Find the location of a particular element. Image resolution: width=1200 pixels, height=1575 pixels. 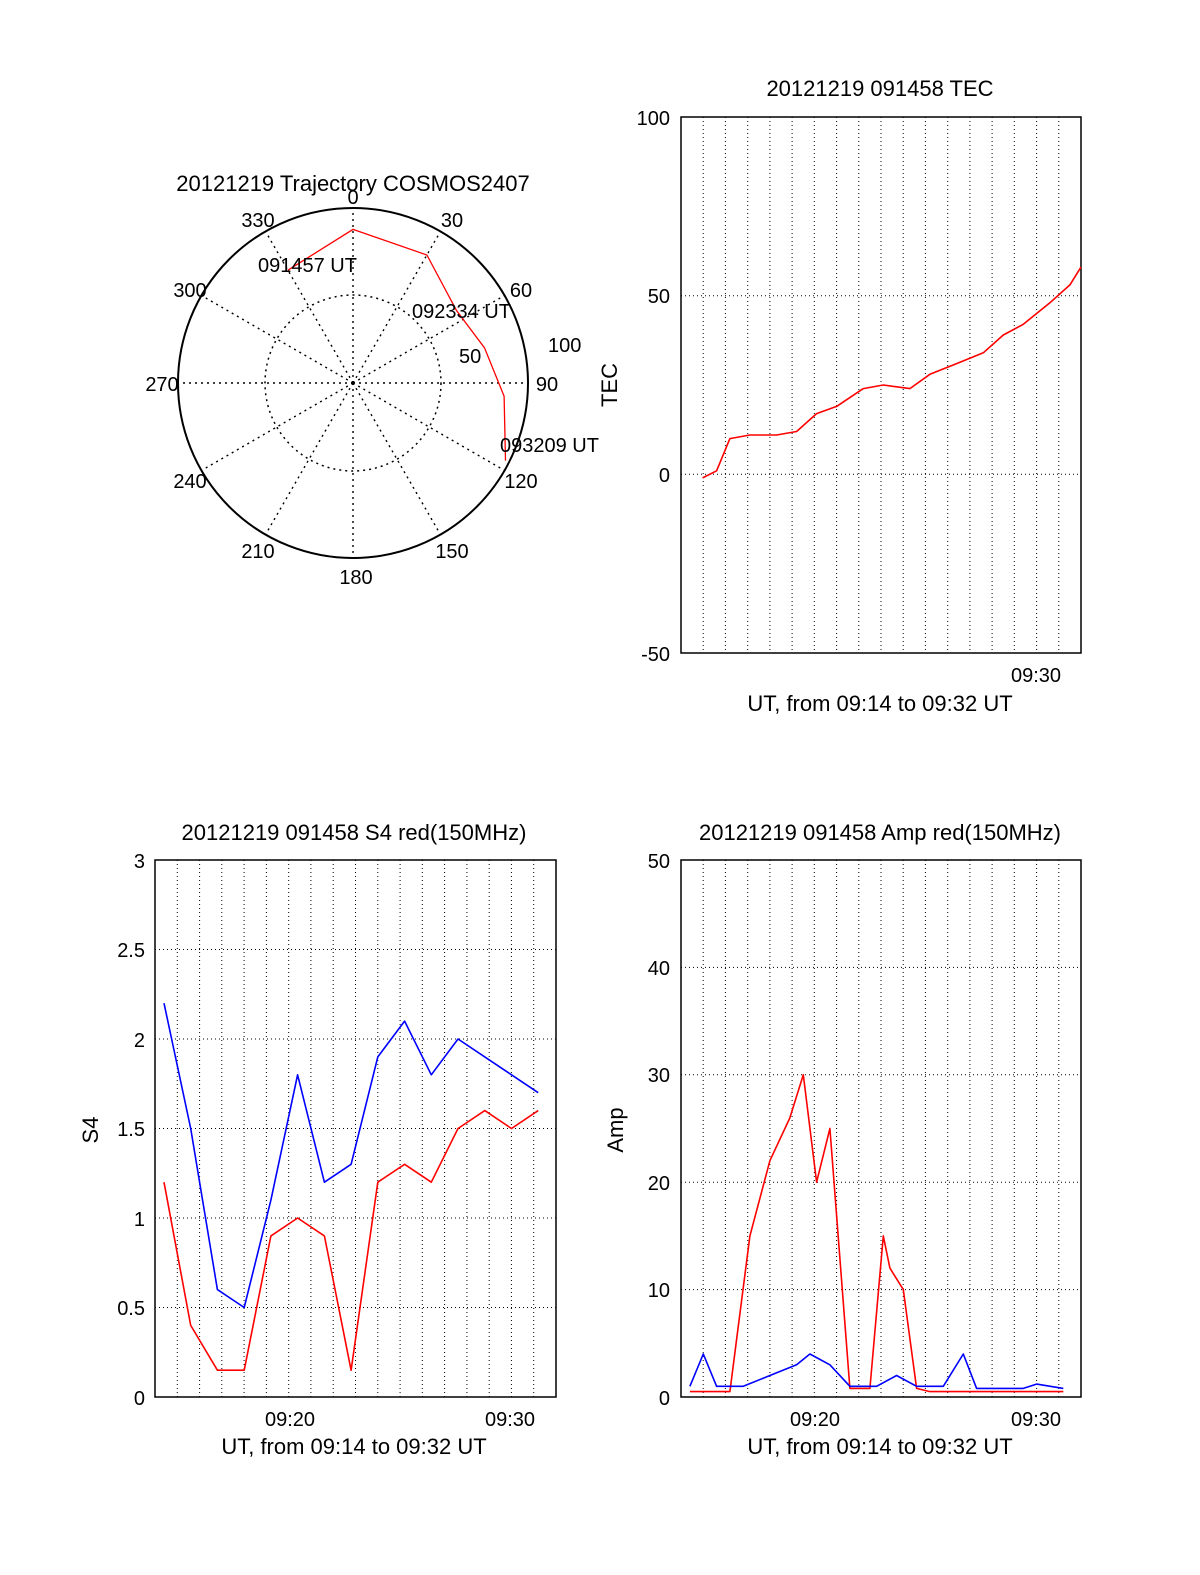

tec-ytick-0: 0 is located at coordinates (664, 476).